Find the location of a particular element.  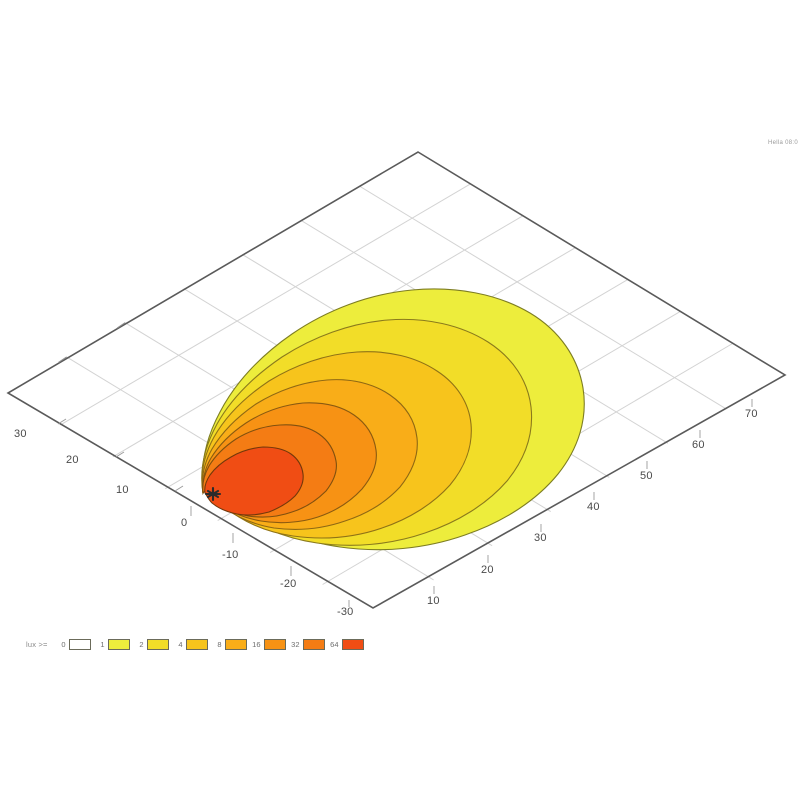

tick-label-br-0: 10 is located at coordinates (433, 601).